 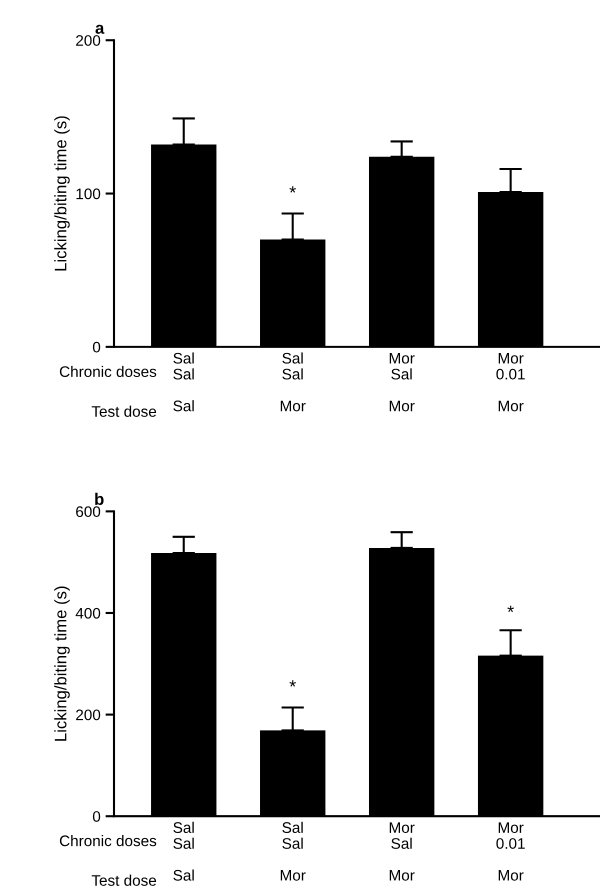 I want to click on y-tick-label: 100, so click(x=88, y=194).